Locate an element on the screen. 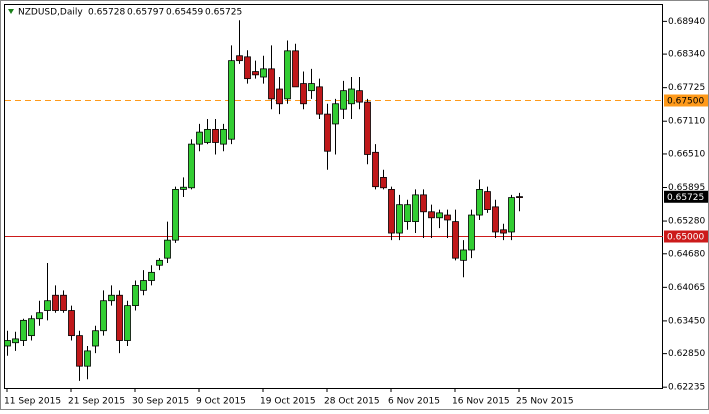  y-tick-label: 0.65895 is located at coordinates (686, 188).